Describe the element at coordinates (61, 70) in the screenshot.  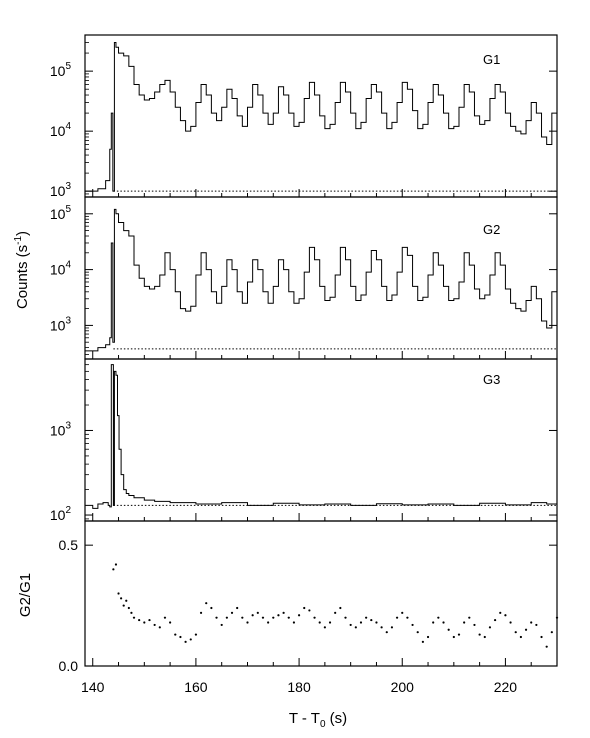
I see `y-tick-label-g1: 10⁵` at that location.